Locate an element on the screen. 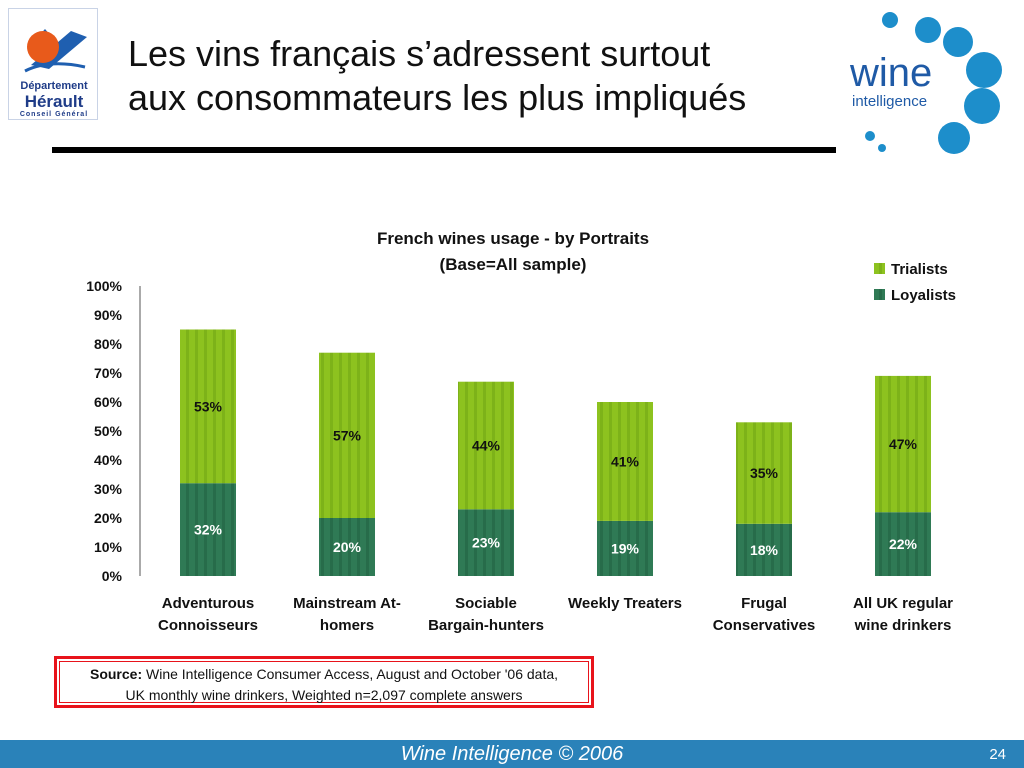  departement-text: Département is located at coordinates (54, 86).